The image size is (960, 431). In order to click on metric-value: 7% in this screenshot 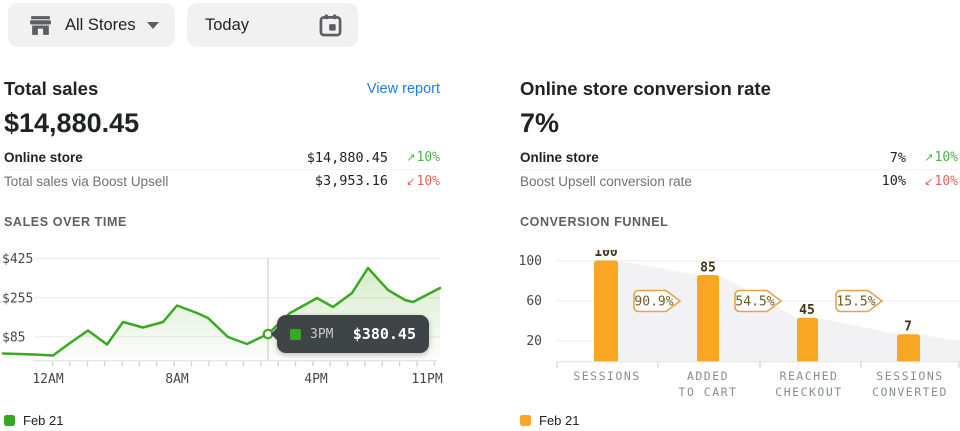, I will do `click(897, 157)`.